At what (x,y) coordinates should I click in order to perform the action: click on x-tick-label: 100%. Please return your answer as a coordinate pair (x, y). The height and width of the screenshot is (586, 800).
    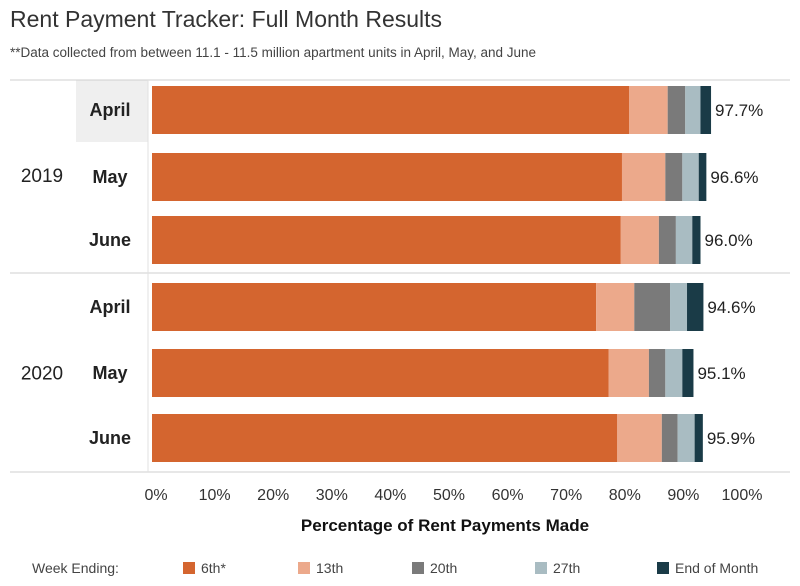
    Looking at the image, I should click on (742, 495).